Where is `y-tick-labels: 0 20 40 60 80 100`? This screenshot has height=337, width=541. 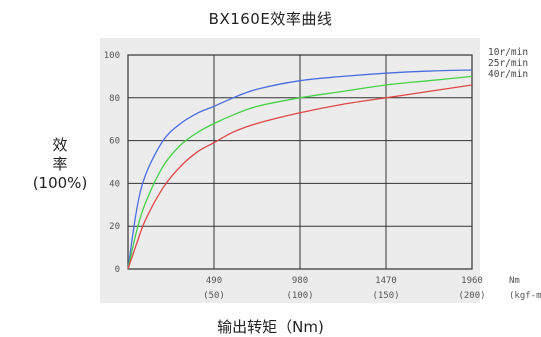
y-tick-labels: 0 20 40 60 80 100 is located at coordinates (112, 163).